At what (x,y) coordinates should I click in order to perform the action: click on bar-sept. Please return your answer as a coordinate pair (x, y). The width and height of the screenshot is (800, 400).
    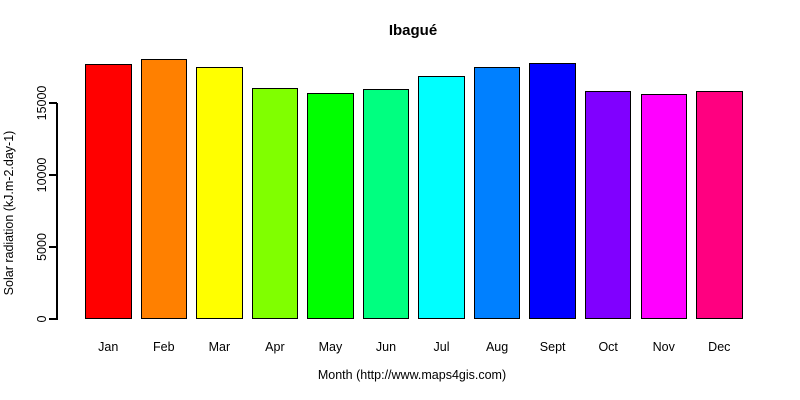
    Looking at the image, I should click on (552, 190).